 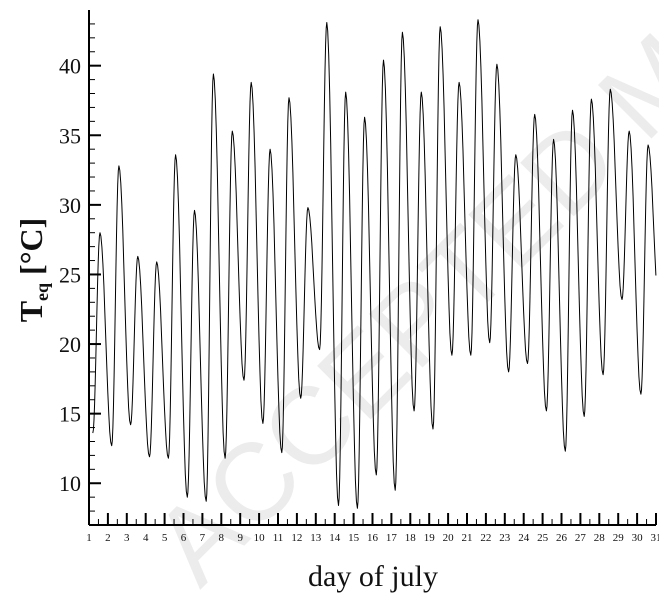 I want to click on x-axis-label: day of july, so click(x=373, y=576).